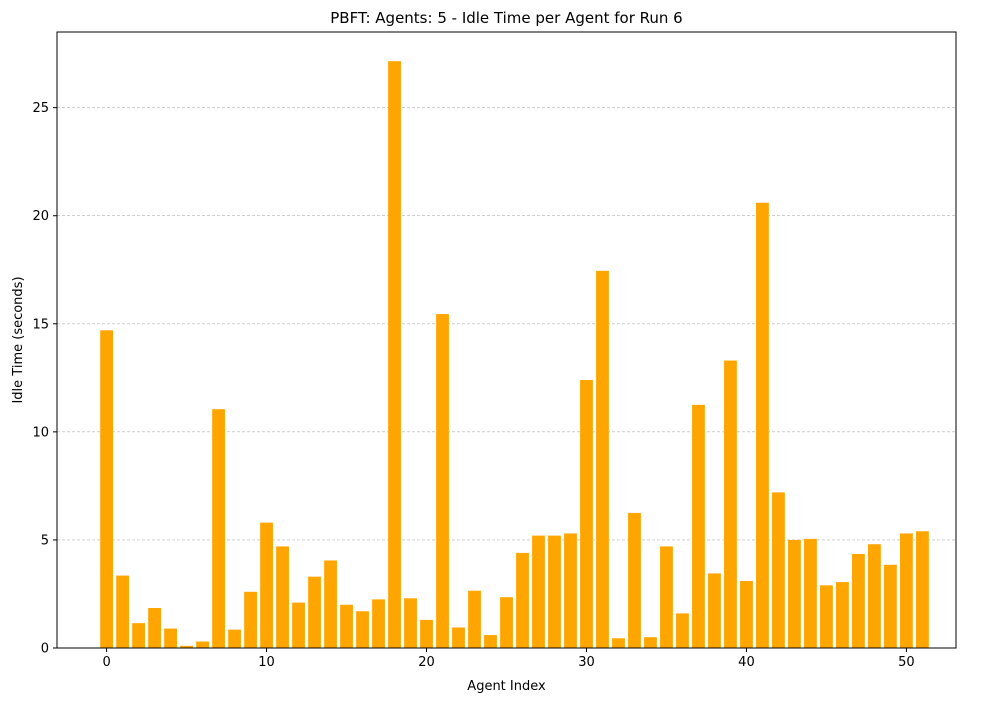 Image resolution: width=996 pixels, height=705 pixels. I want to click on x-axis-label: Agent Index, so click(506, 686).